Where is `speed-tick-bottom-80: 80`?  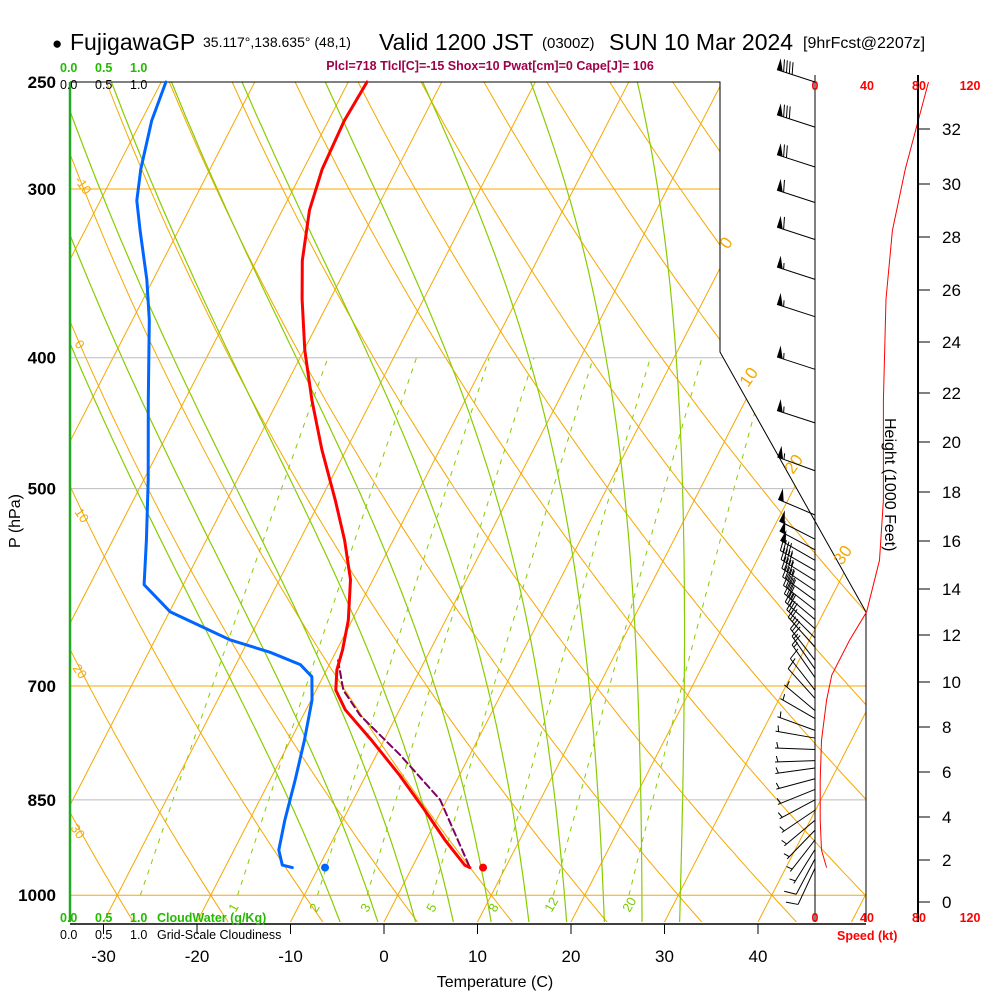 speed-tick-bottom-80: 80 is located at coordinates (919, 918).